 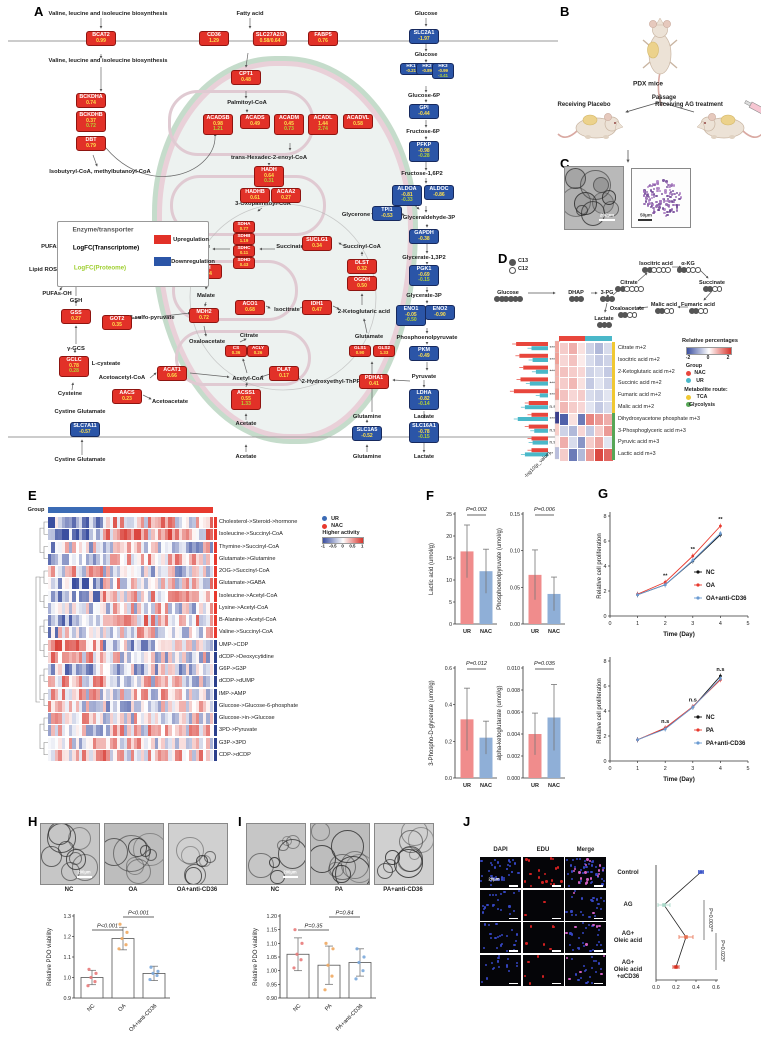 I want to click on decoration: 0.32, so click(x=362, y=268).